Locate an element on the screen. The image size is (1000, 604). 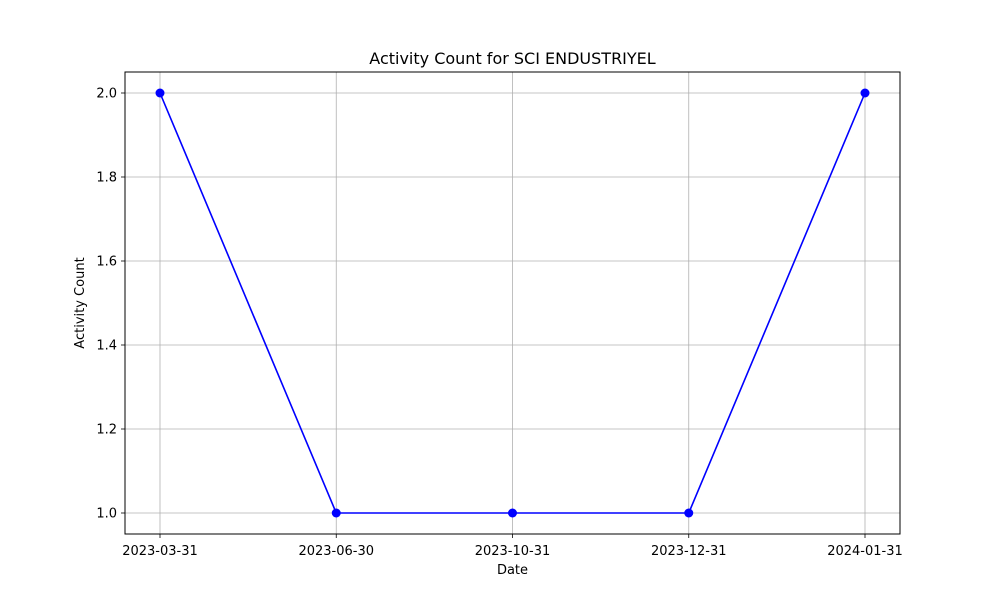
x-tick-label: 2023-06-30 is located at coordinates (336, 551).